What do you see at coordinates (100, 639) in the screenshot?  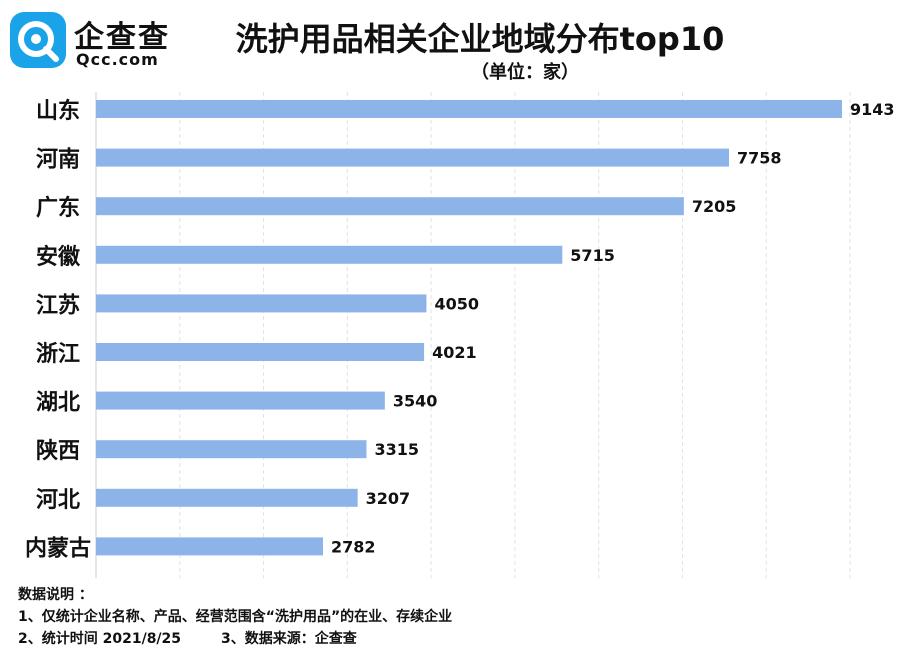 I see `notes-date: 2、统计时间 2021/8/25` at bounding box center [100, 639].